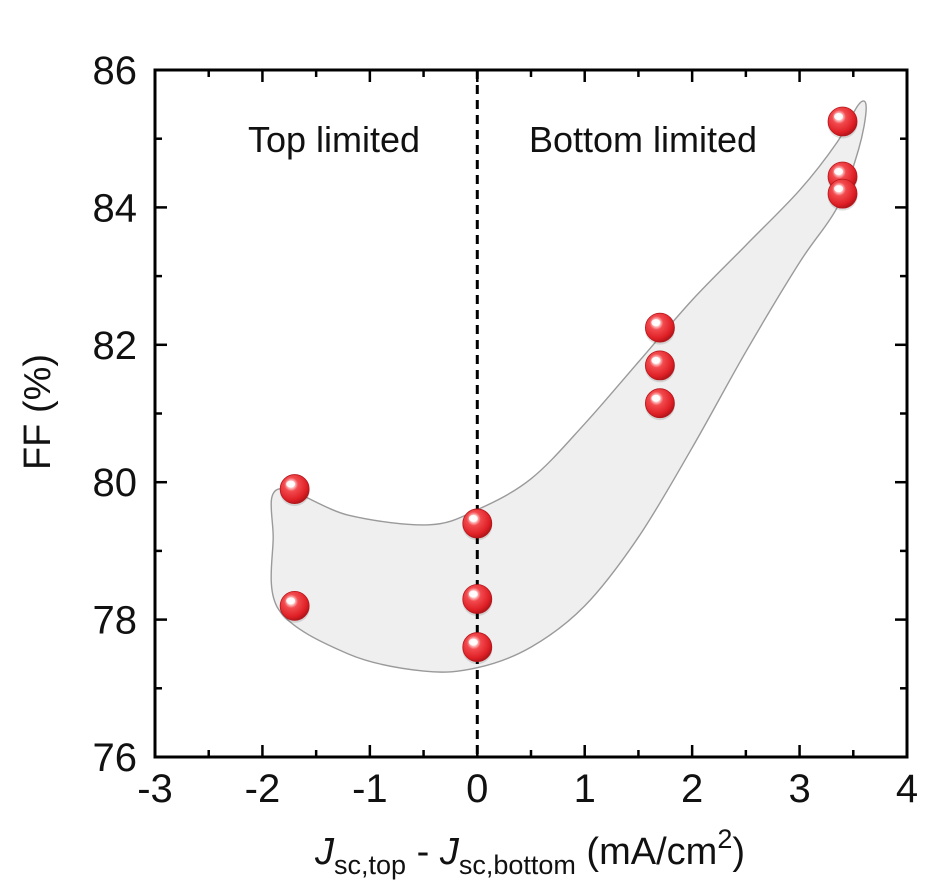  What do you see at coordinates (115, 346) in the screenshot?
I see `y-tick-label: 82` at bounding box center [115, 346].